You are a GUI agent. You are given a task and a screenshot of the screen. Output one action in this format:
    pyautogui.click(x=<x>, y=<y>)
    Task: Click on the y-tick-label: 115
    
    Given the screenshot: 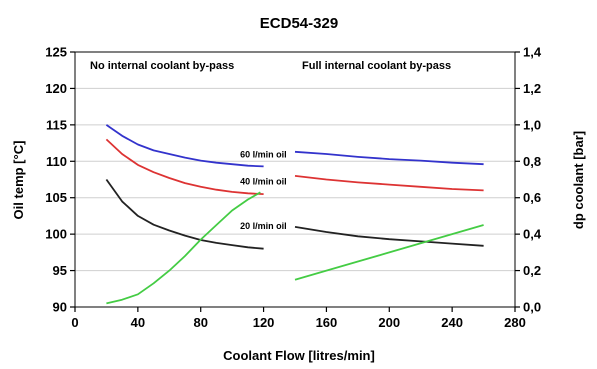 What is the action you would take?
    pyautogui.click(x=56, y=124)
    